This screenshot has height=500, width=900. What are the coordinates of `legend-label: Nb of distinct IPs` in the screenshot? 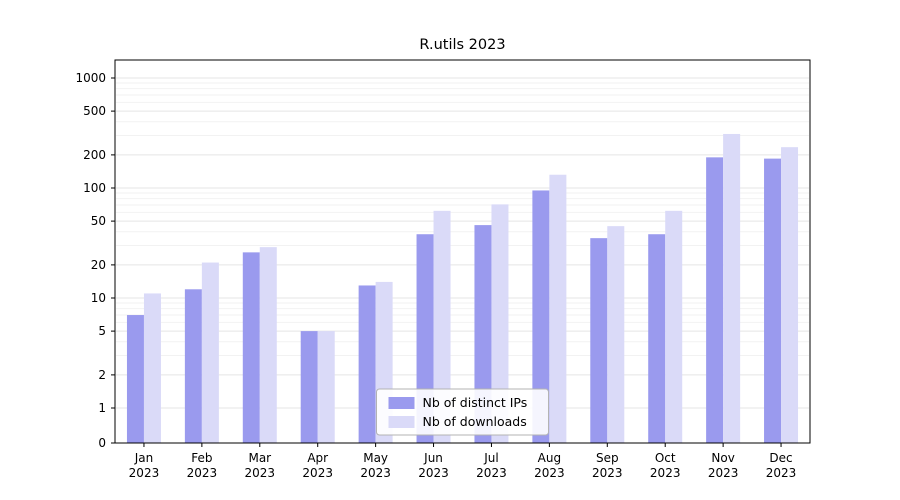 It's located at (475, 402).